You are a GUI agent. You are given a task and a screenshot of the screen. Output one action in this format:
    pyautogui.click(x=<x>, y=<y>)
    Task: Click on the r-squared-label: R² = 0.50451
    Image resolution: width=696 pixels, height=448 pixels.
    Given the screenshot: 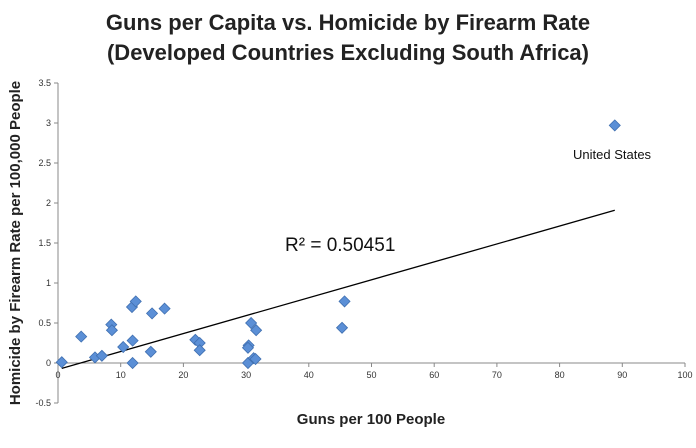 What is the action you would take?
    pyautogui.click(x=340, y=245)
    